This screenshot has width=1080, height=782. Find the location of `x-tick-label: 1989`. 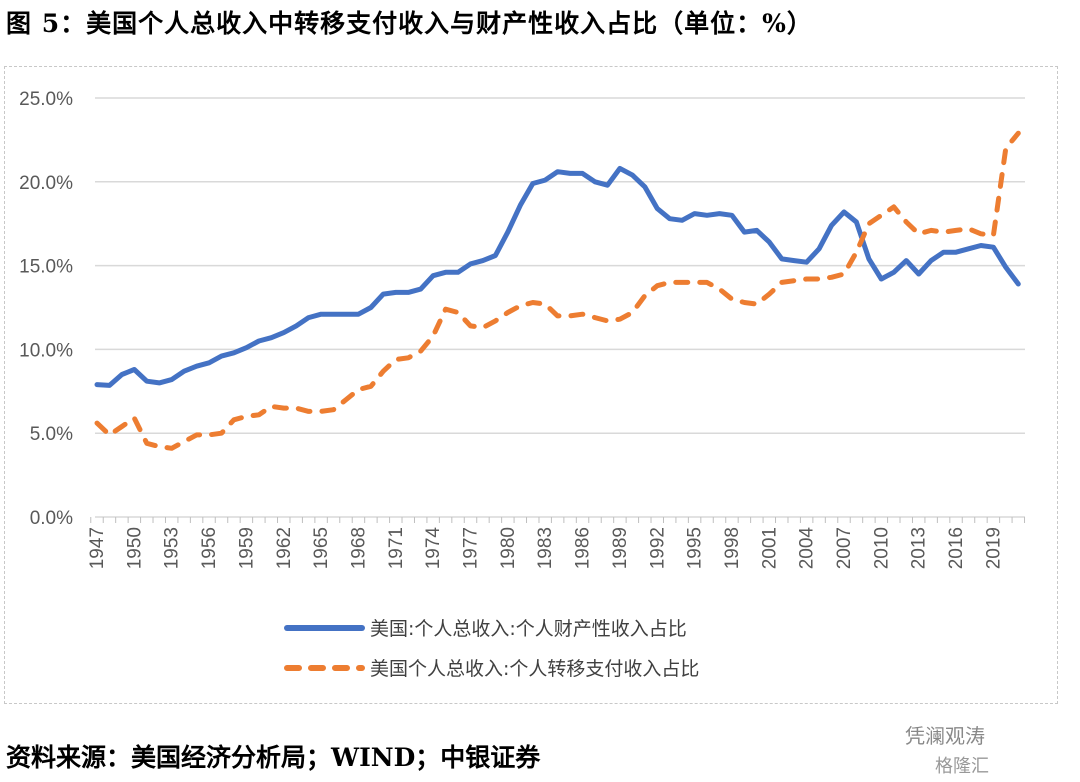

x-tick-label: 1989 is located at coordinates (620, 548).